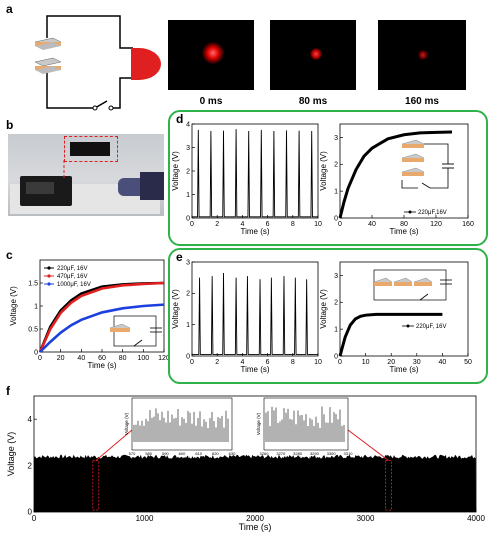 The height and width of the screenshot is (543, 499). What do you see at coordinates (211, 55) in the screenshot?
I see `led-frame-0ms` at bounding box center [211, 55].